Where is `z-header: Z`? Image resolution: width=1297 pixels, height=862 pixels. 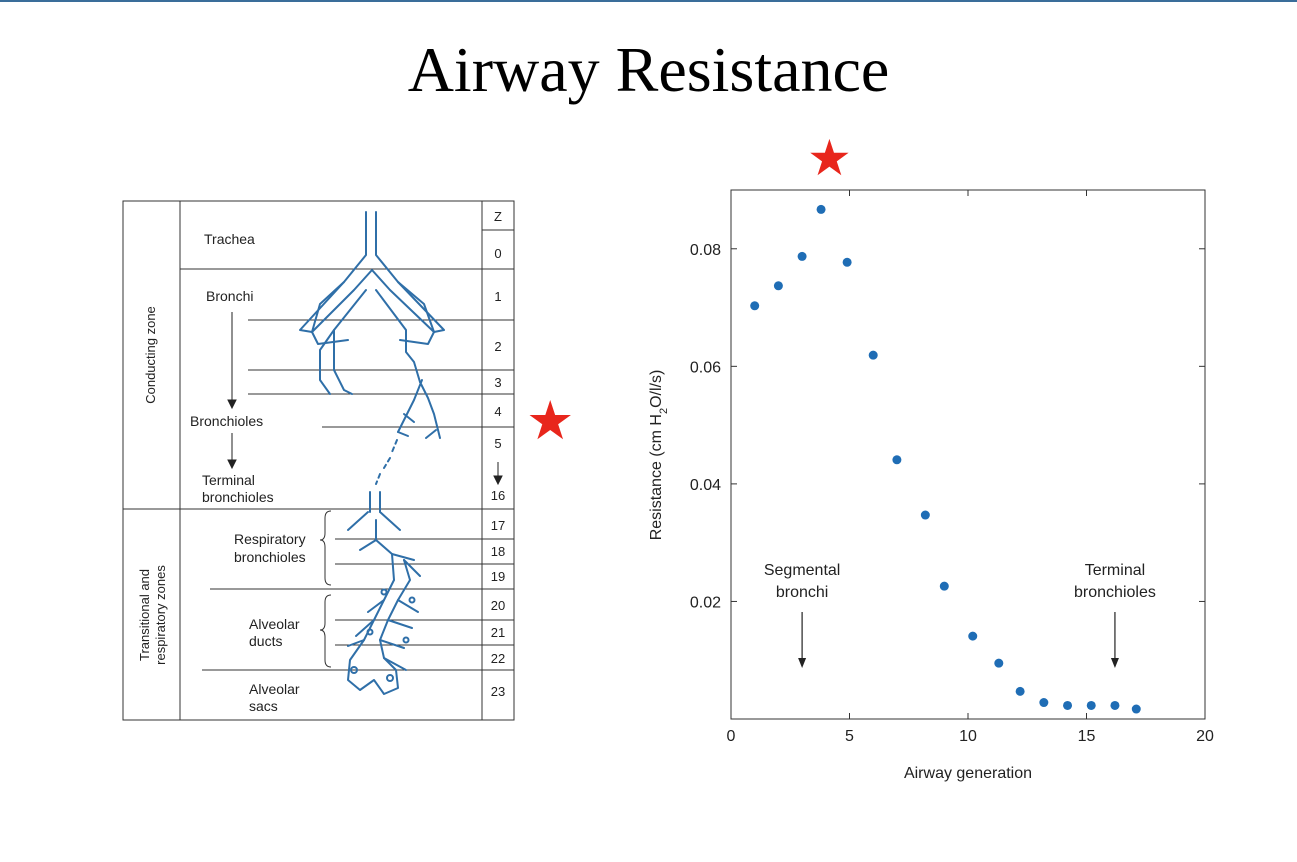 z-header: Z is located at coordinates (498, 216).